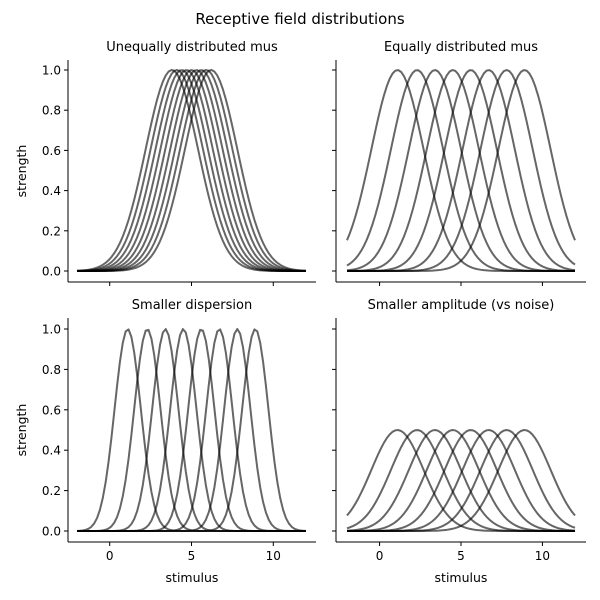 The width and height of the screenshot is (600, 600). I want to click on panel-title: Unequally distributed mus, so click(192, 47).